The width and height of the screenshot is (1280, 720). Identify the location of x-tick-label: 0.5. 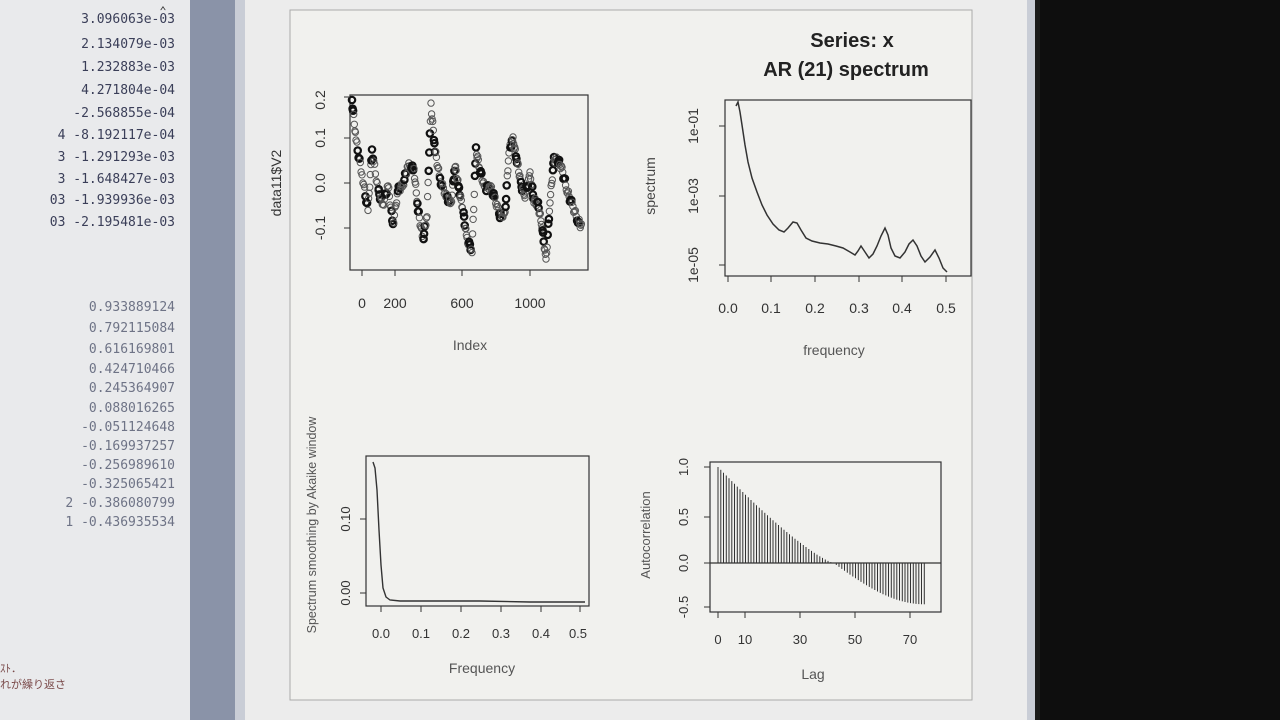
(946, 308).